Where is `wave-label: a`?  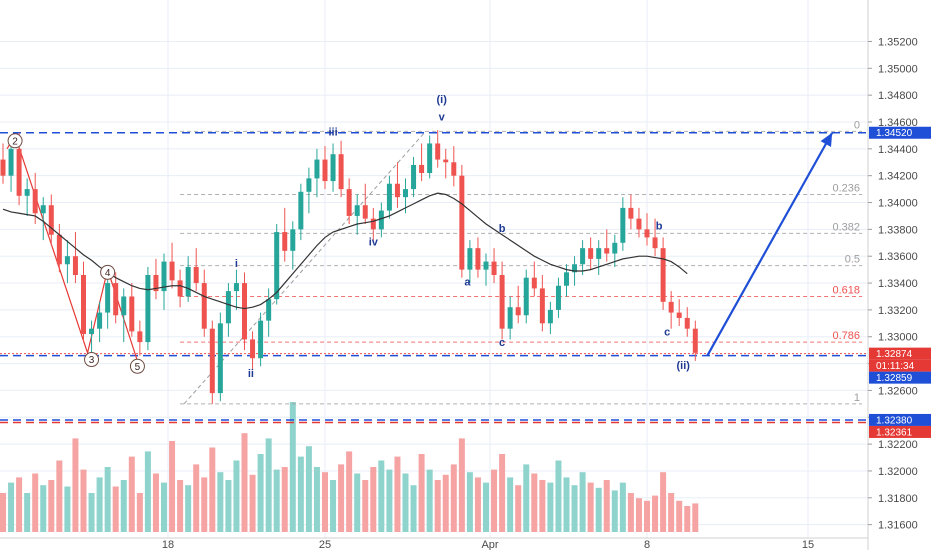 wave-label: a is located at coordinates (467, 283).